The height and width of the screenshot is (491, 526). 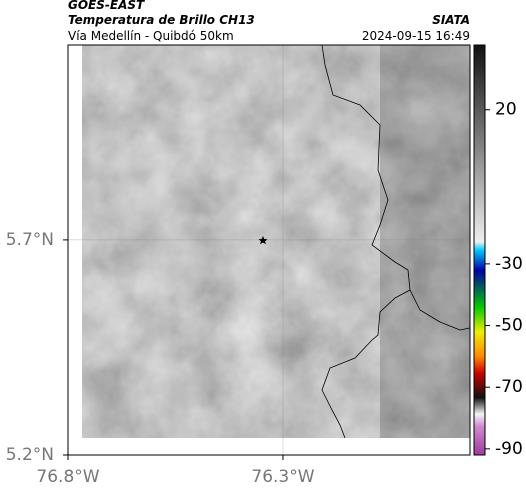 What do you see at coordinates (161, 20) in the screenshot?
I see `title: Temperatura de Brillo CH13` at bounding box center [161, 20].